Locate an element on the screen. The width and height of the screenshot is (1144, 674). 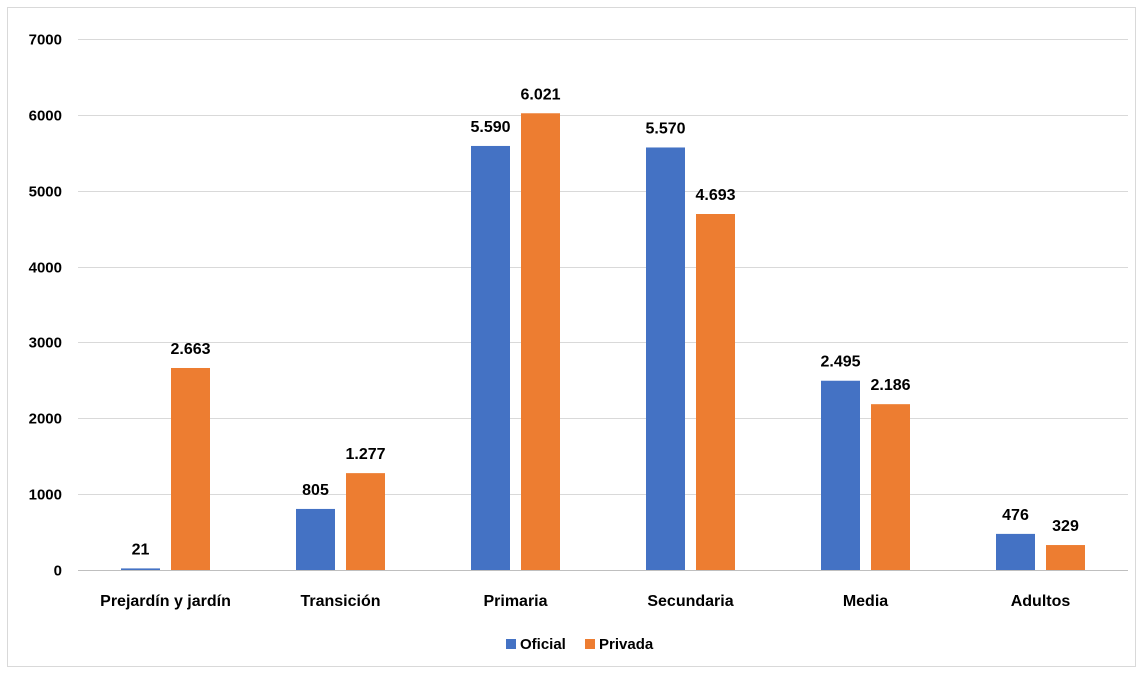
legend-label-privada: Privada is located at coordinates (626, 644).